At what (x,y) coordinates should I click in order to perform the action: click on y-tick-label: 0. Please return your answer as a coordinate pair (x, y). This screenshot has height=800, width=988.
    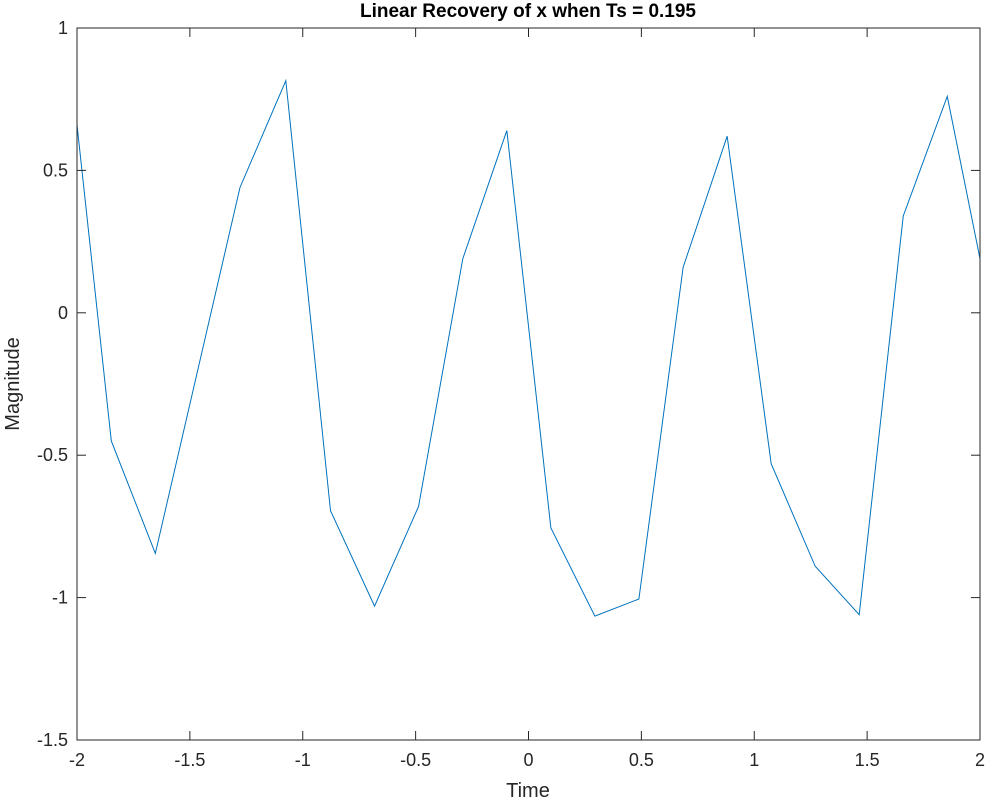
    Looking at the image, I should click on (63, 313).